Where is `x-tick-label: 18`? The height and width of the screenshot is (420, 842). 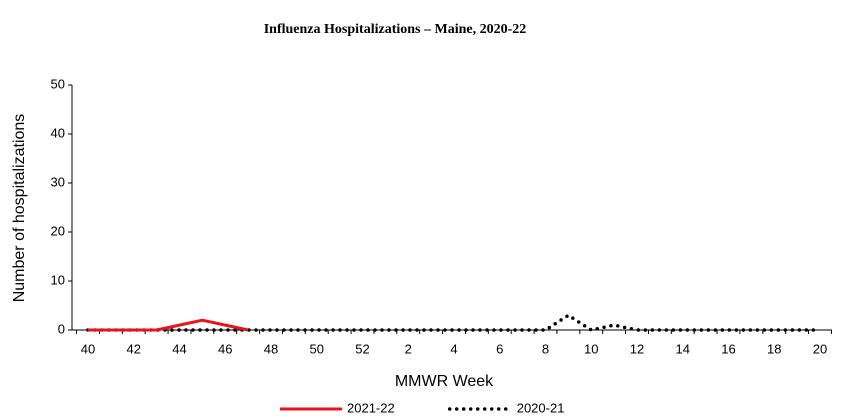 x-tick-label: 18 is located at coordinates (774, 348).